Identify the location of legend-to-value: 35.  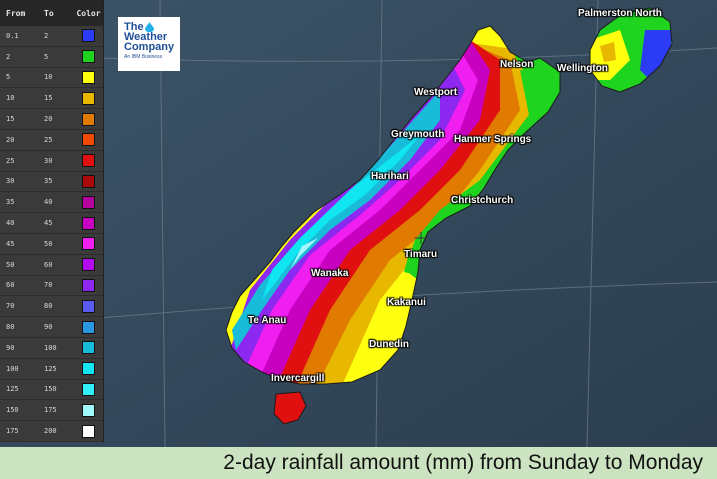
(48, 181).